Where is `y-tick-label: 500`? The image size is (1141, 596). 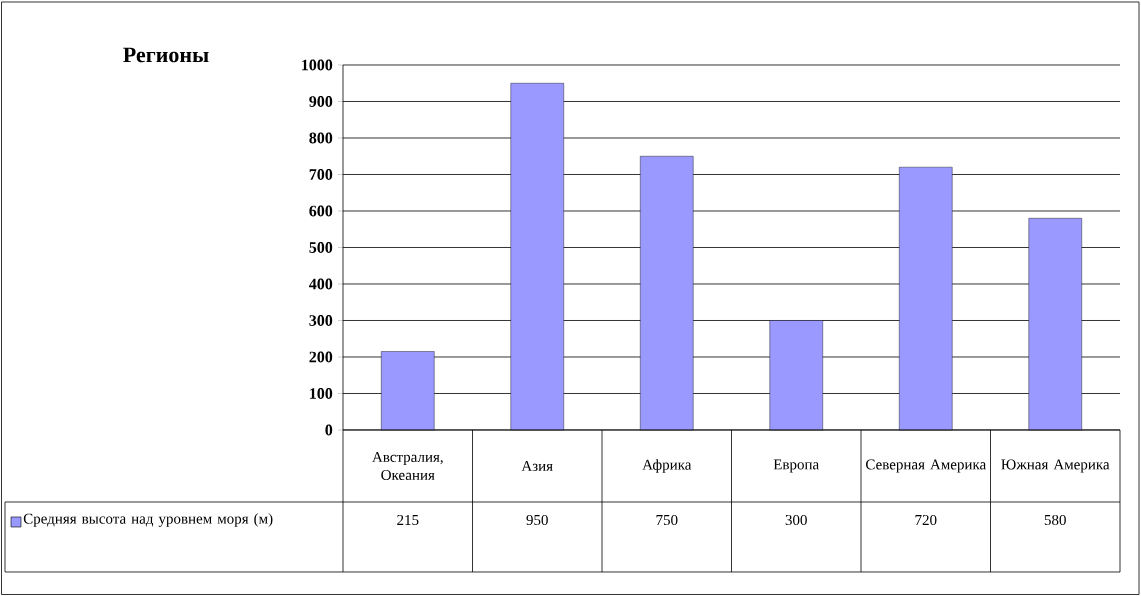 y-tick-label: 500 is located at coordinates (321, 247).